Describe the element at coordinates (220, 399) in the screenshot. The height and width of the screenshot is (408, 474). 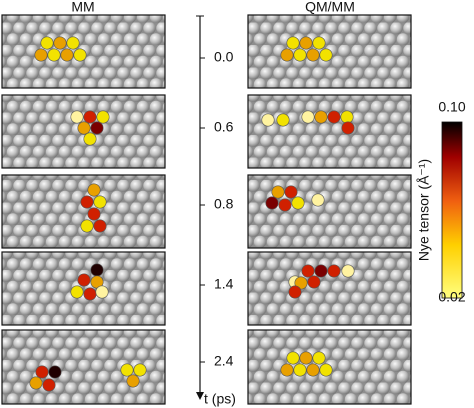
I see `time-axis-label: t (ps)` at that location.